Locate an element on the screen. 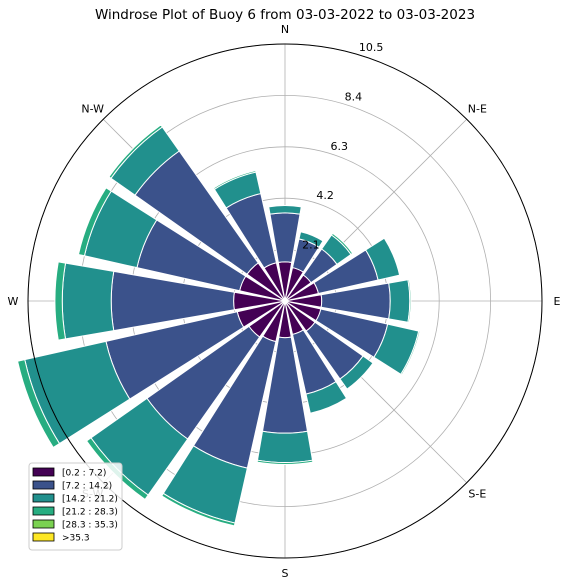 Image resolution: width=568 pixels, height=586 pixels. radial-tick-label: 8.4 is located at coordinates (354, 96).